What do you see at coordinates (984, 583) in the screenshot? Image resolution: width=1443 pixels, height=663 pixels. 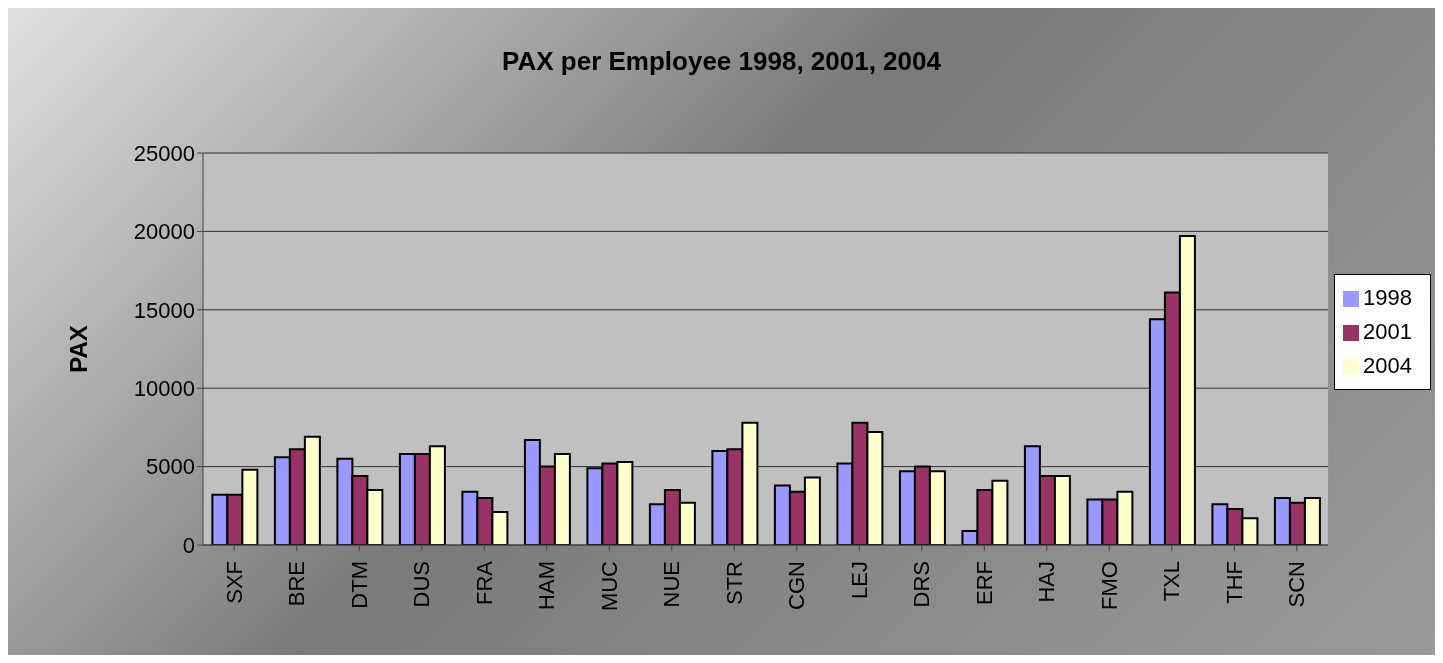 I see `x-tick-label: ERF` at bounding box center [984, 583].